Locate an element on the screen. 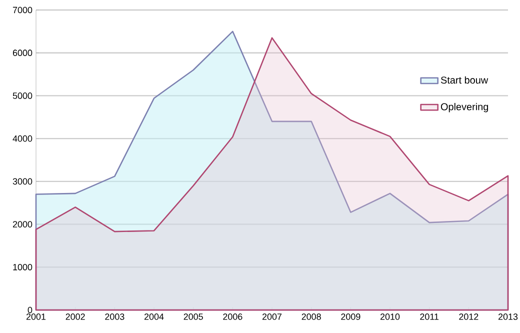 This screenshot has width=520, height=333. y-tick-label: 2000 is located at coordinates (22, 224).